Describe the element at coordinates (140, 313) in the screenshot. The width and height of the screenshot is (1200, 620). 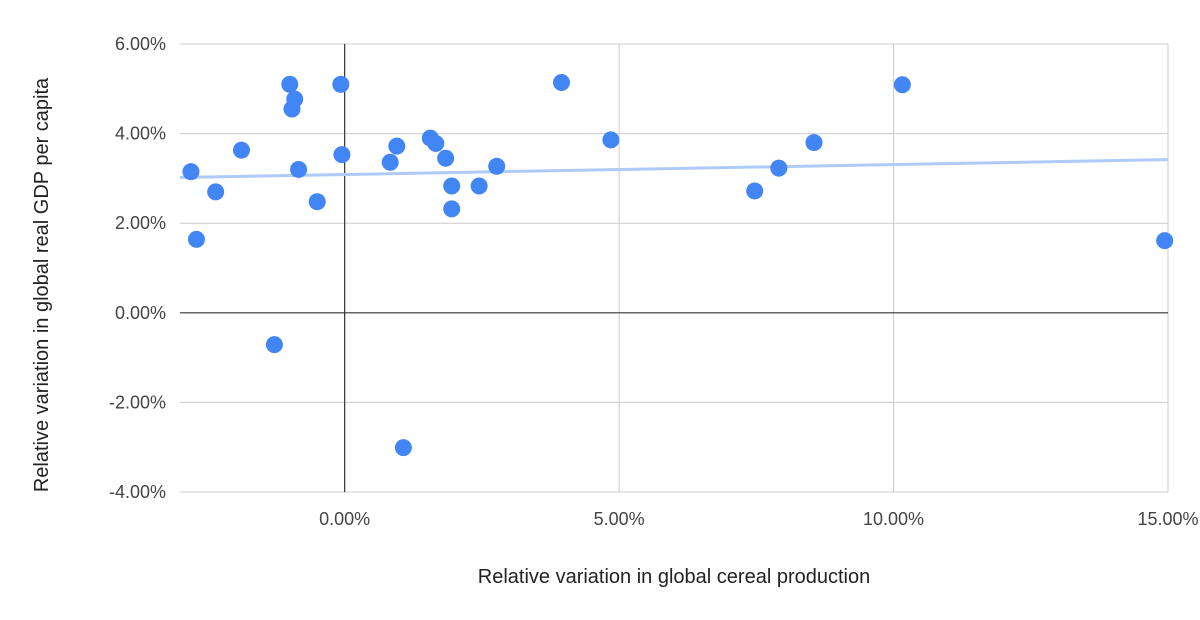
I see `y-tick-label: 0.00%` at that location.